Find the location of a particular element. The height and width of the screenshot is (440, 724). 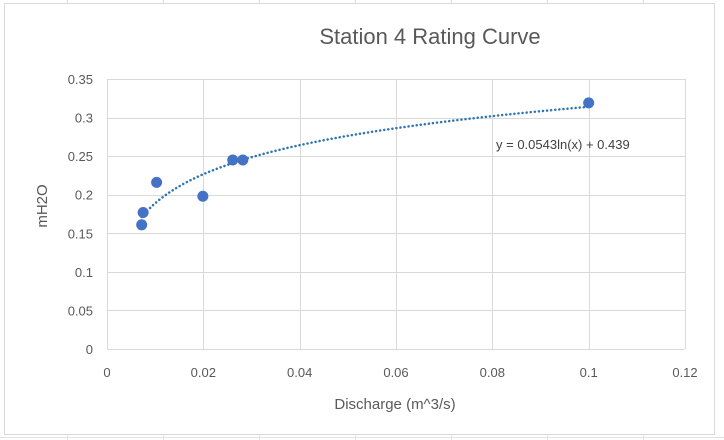

x-tick-label: 0 is located at coordinates (106, 372).